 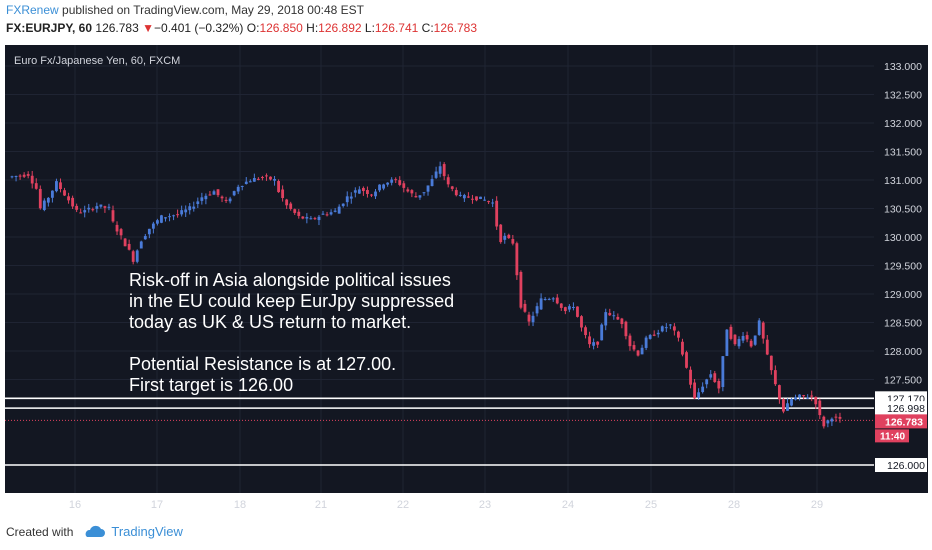 I want to click on x-tick-label: 29, so click(x=817, y=505).